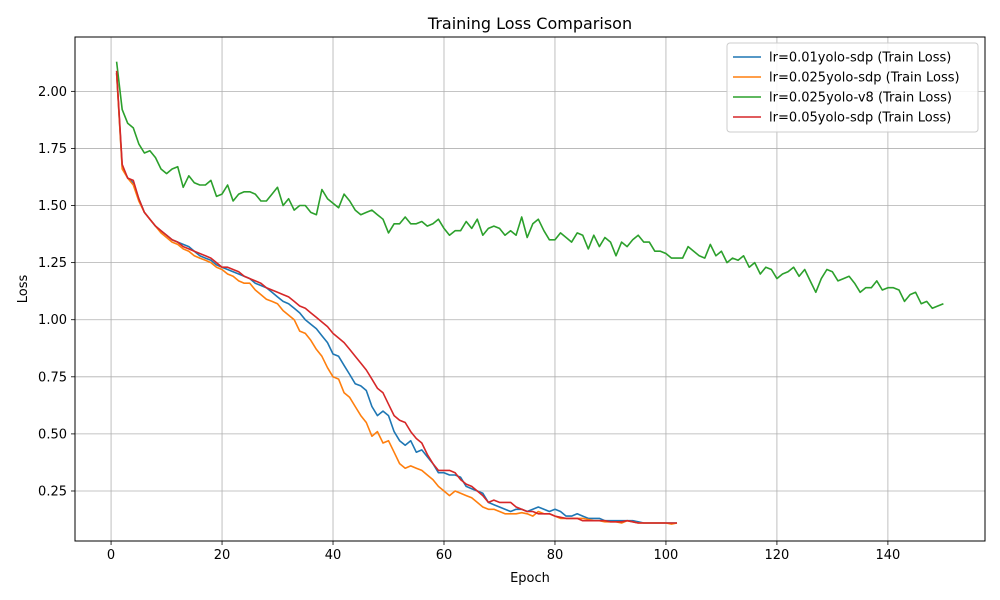 The image size is (1000, 600). I want to click on legend-label-0: lr=0.01yolo-sdp (Train Loss), so click(860, 58).